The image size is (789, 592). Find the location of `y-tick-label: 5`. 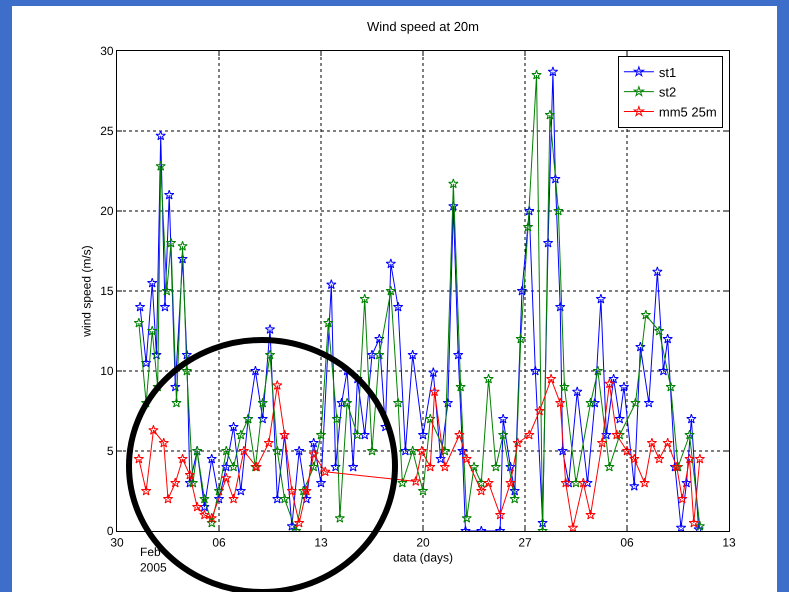

y-tick-label: 5 is located at coordinates (110, 451).